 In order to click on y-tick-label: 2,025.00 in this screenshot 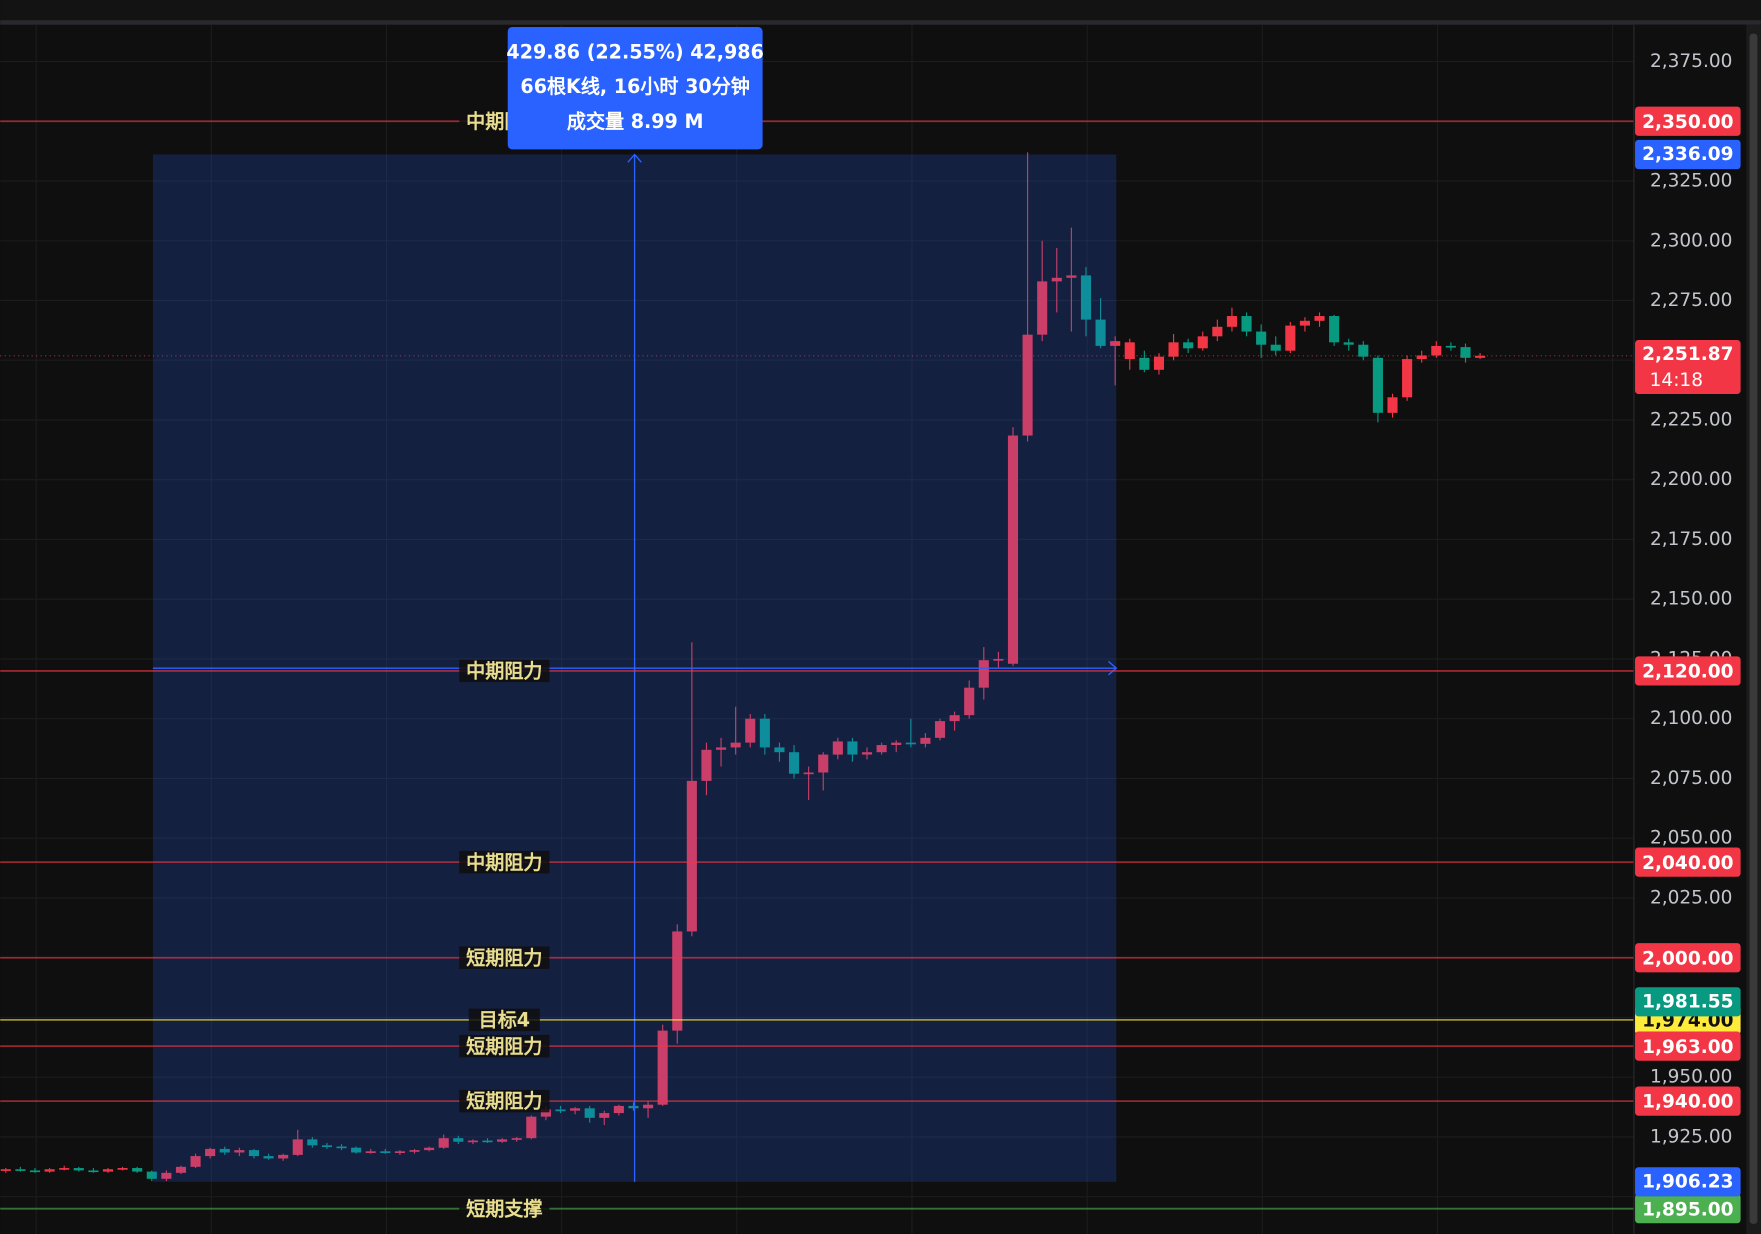, I will do `click(1691, 897)`.